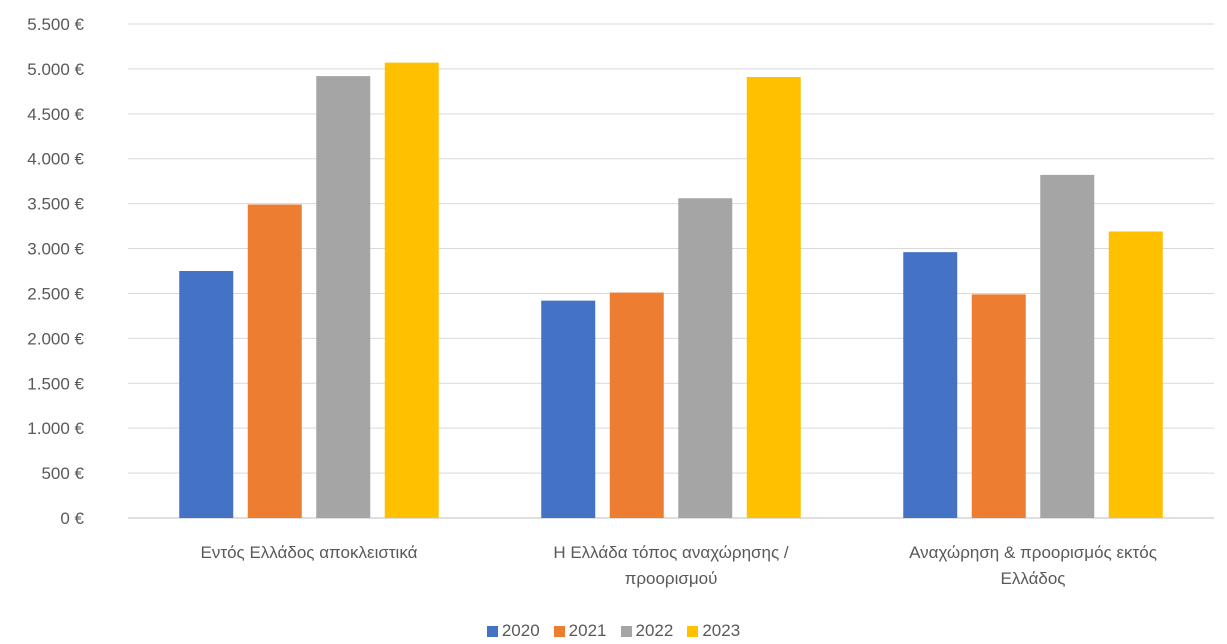  Describe the element at coordinates (636, 405) in the screenshot. I see `bar-2021-cat2` at that location.